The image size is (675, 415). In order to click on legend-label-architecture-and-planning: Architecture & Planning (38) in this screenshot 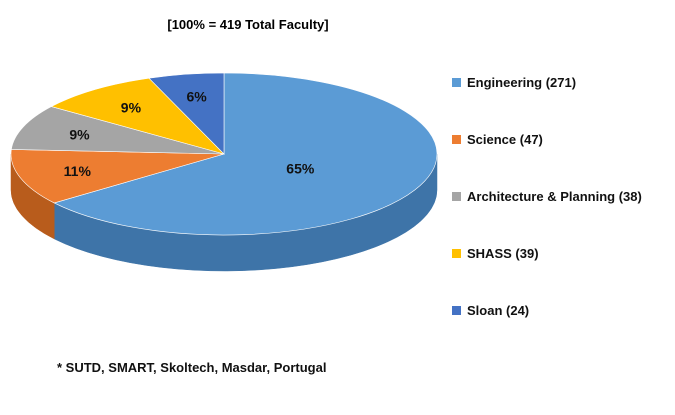, I will do `click(554, 196)`.